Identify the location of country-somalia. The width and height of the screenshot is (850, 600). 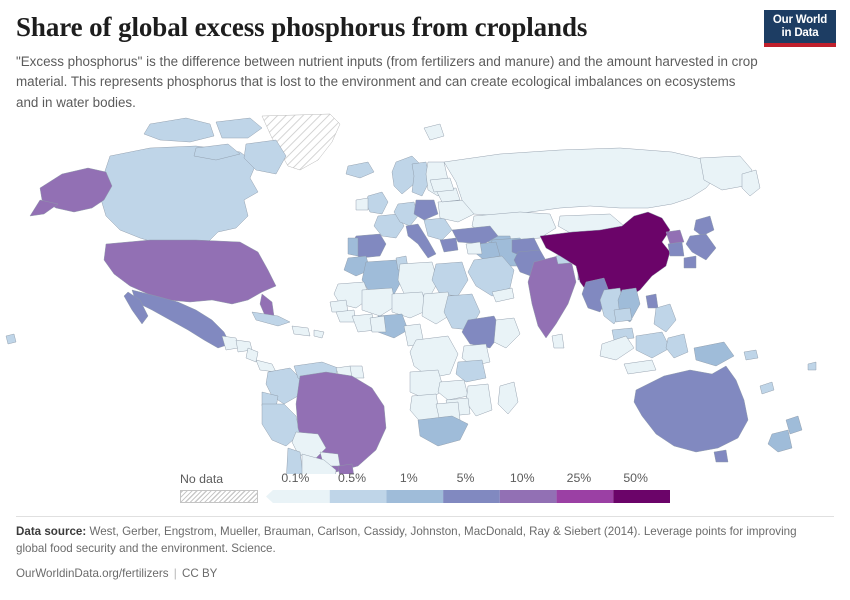
(507, 333).